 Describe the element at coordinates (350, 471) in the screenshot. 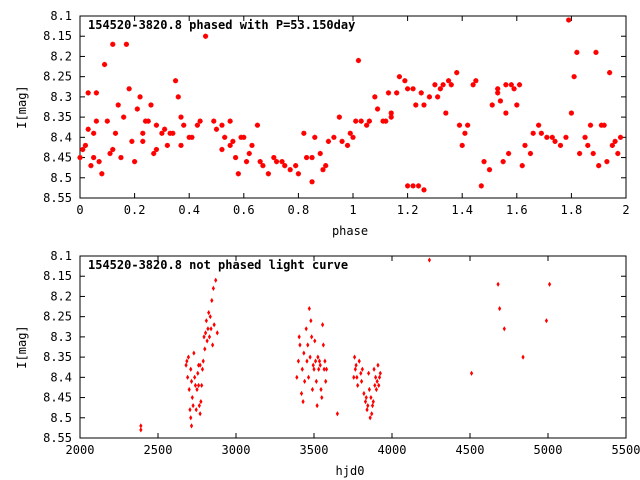

I see `unphased-x-axis-label: hjd0` at that location.